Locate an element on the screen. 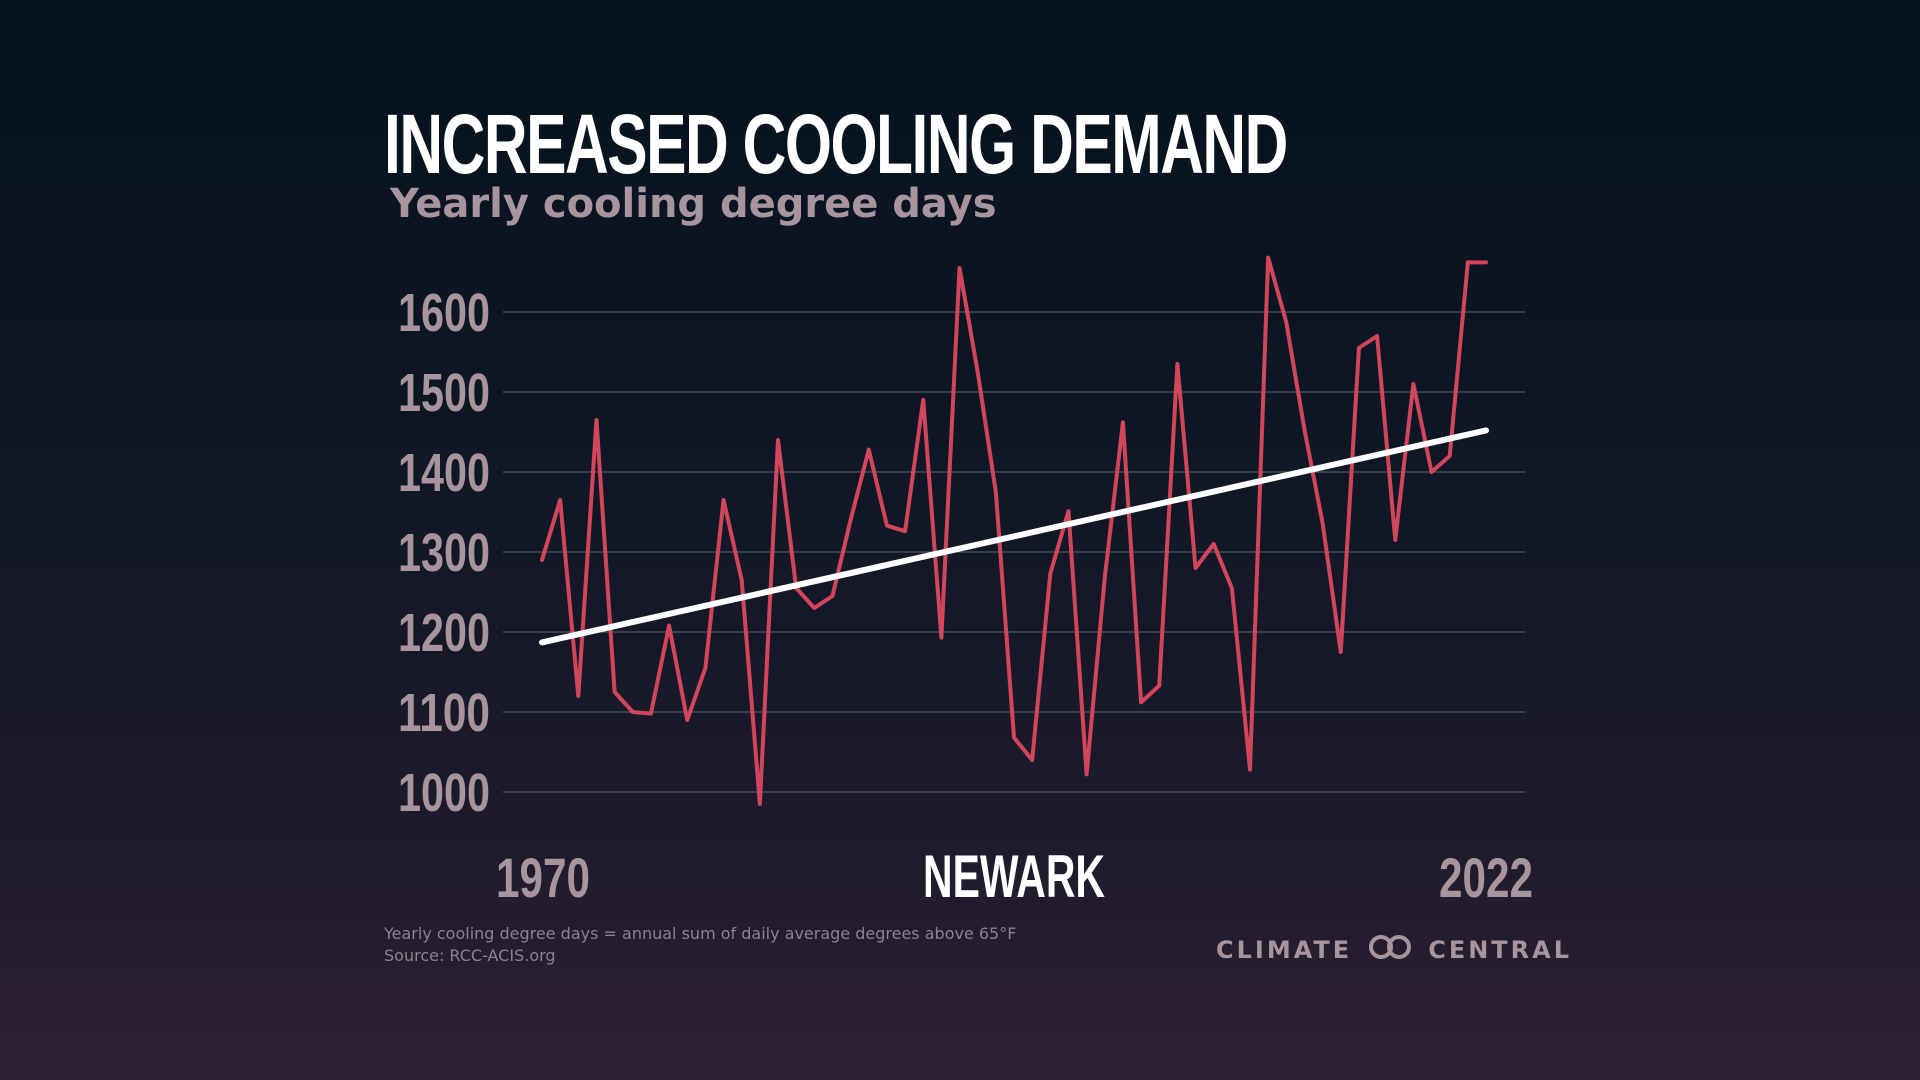  y-tick-label: 1600 is located at coordinates (444, 313).